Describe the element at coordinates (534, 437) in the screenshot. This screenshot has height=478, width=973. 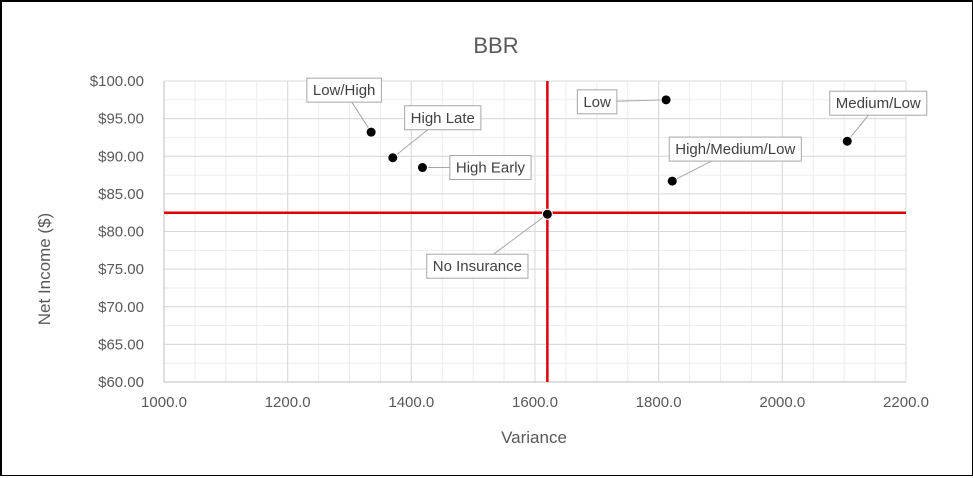
I see `x-axis-title: Variance` at that location.